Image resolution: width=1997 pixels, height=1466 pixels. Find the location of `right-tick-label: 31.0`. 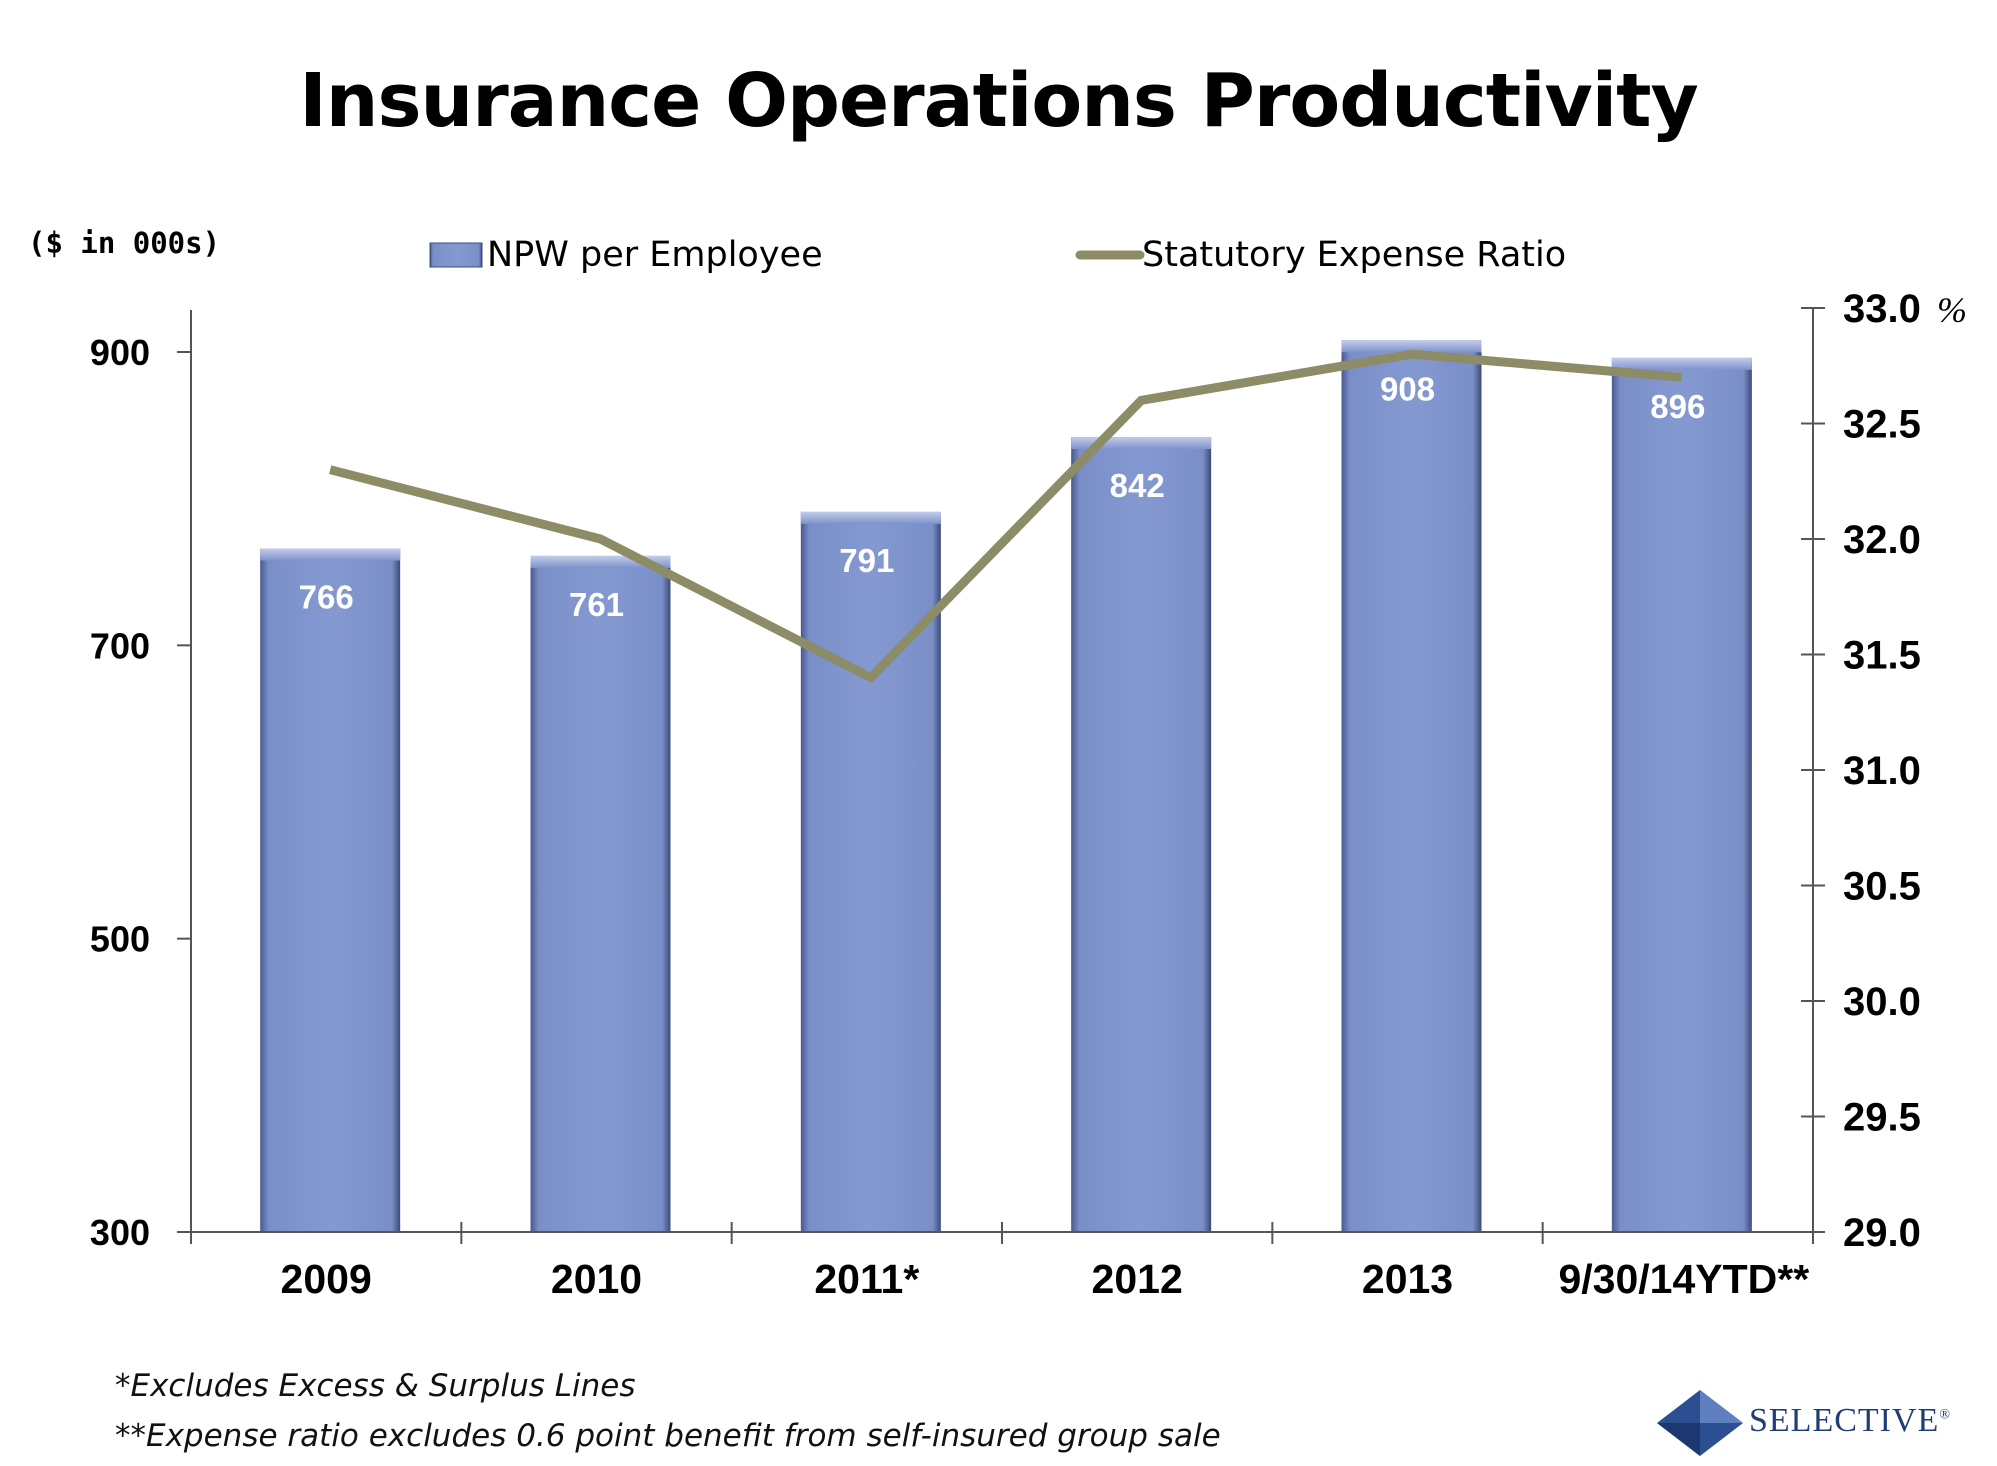

right-tick-label: 31.0 is located at coordinates (1882, 771).